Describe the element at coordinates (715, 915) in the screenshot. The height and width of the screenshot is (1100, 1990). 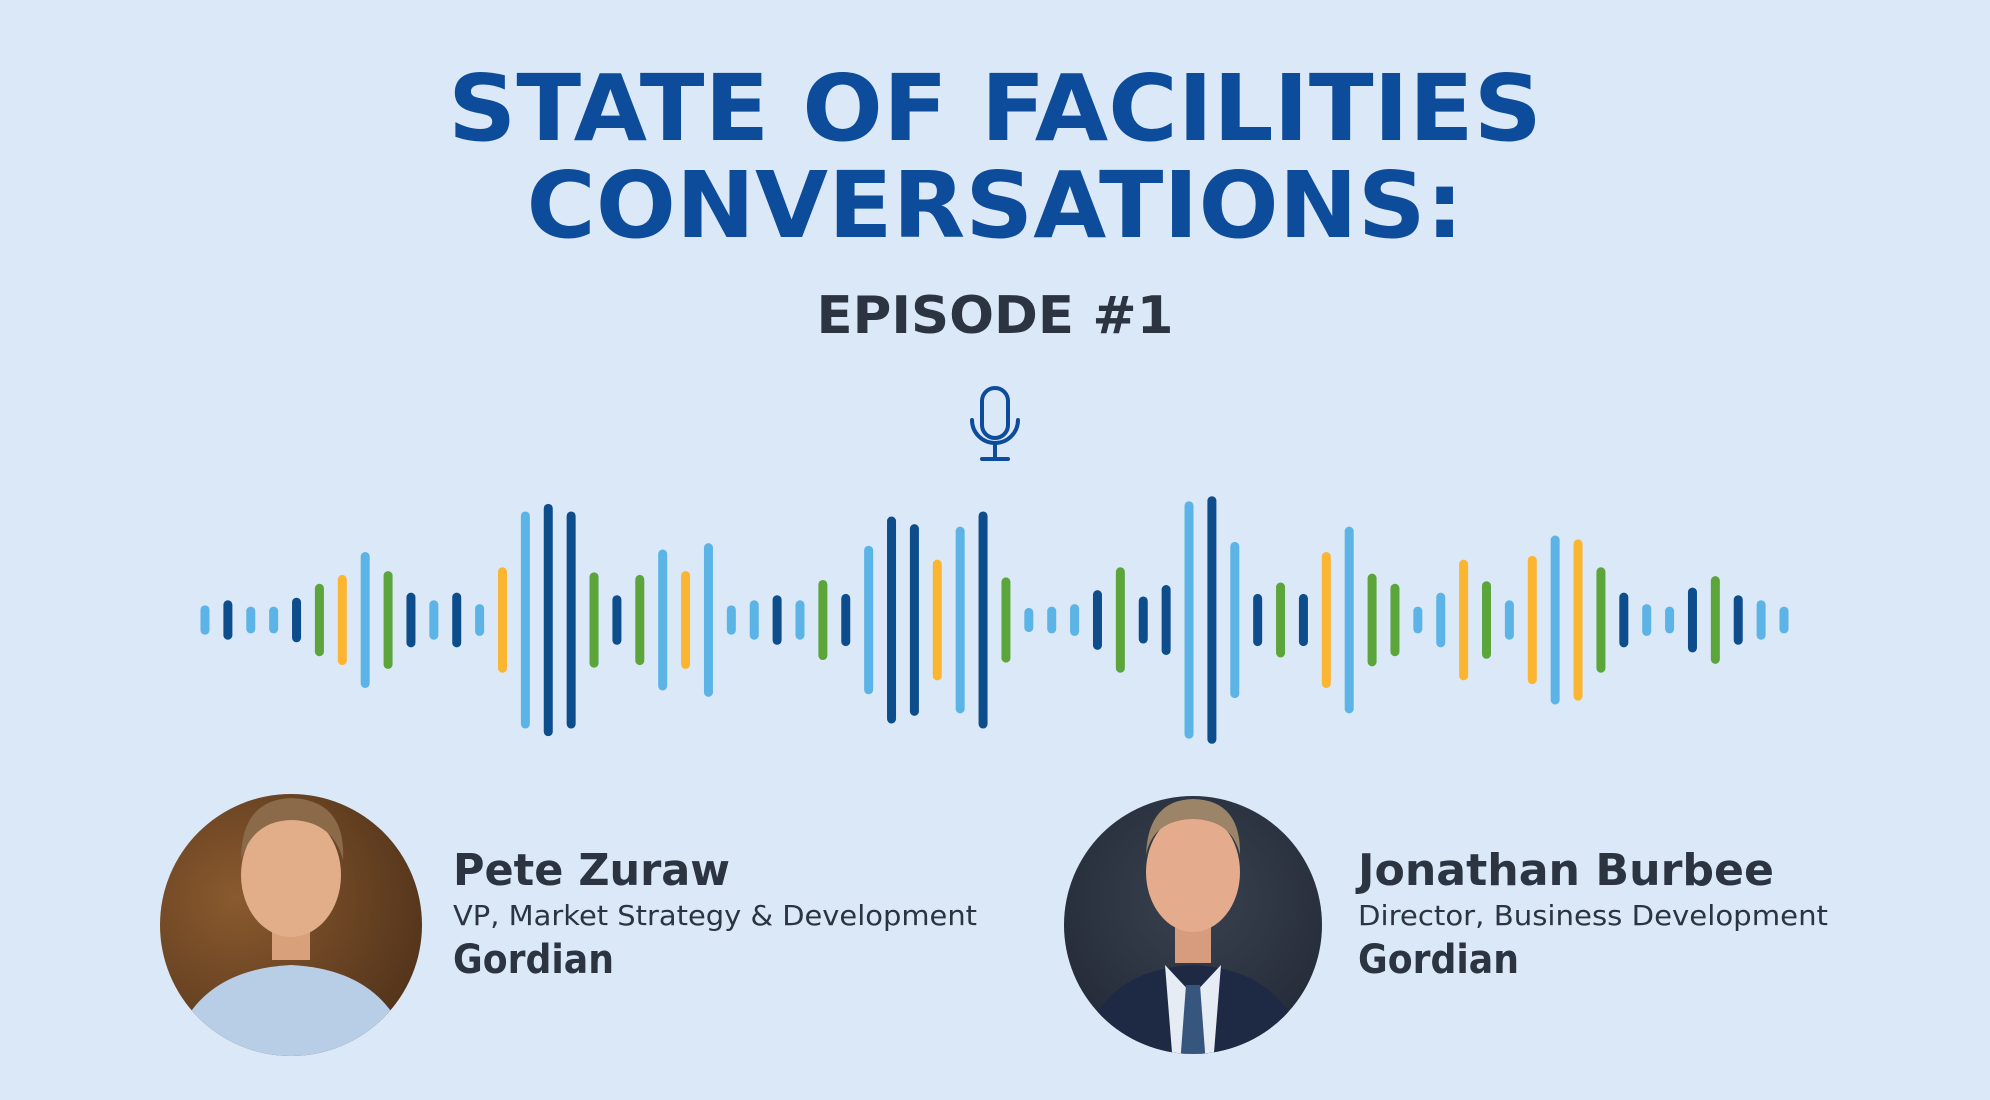
I see `speaker-role: VP, Market Strategy & Development` at that location.